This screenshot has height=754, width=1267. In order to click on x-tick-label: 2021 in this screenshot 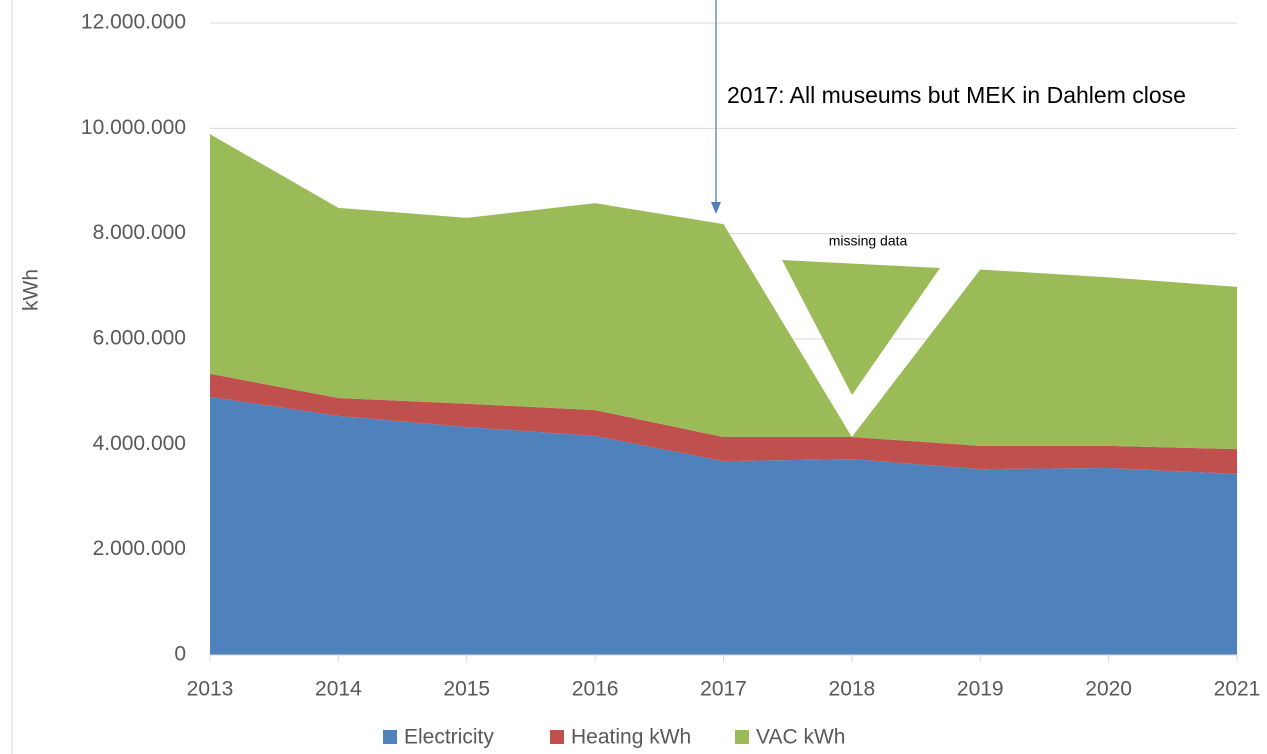, I will do `click(1237, 689)`.